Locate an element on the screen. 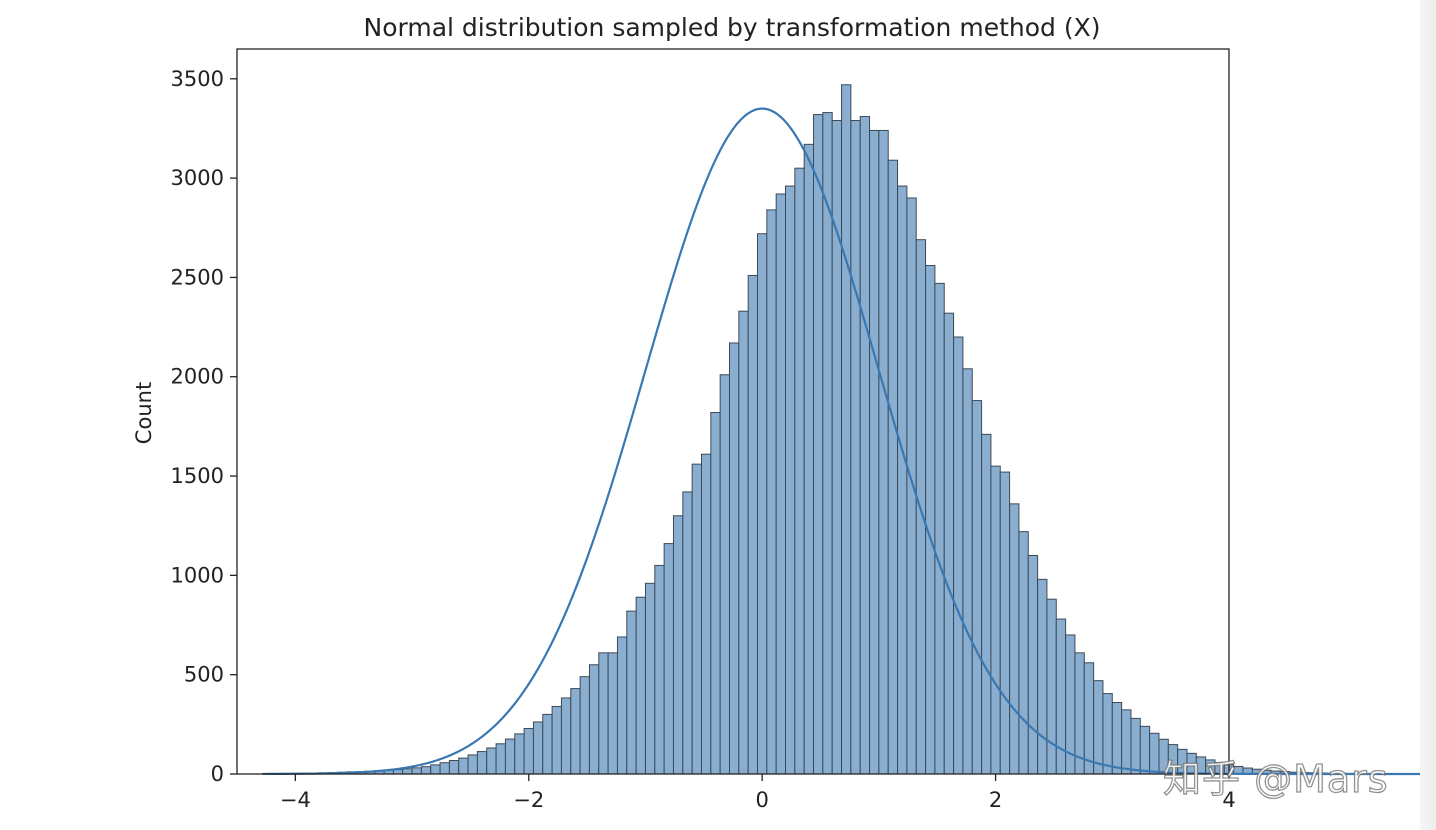 The image size is (1436, 830). window-edge is located at coordinates (1428, 415).